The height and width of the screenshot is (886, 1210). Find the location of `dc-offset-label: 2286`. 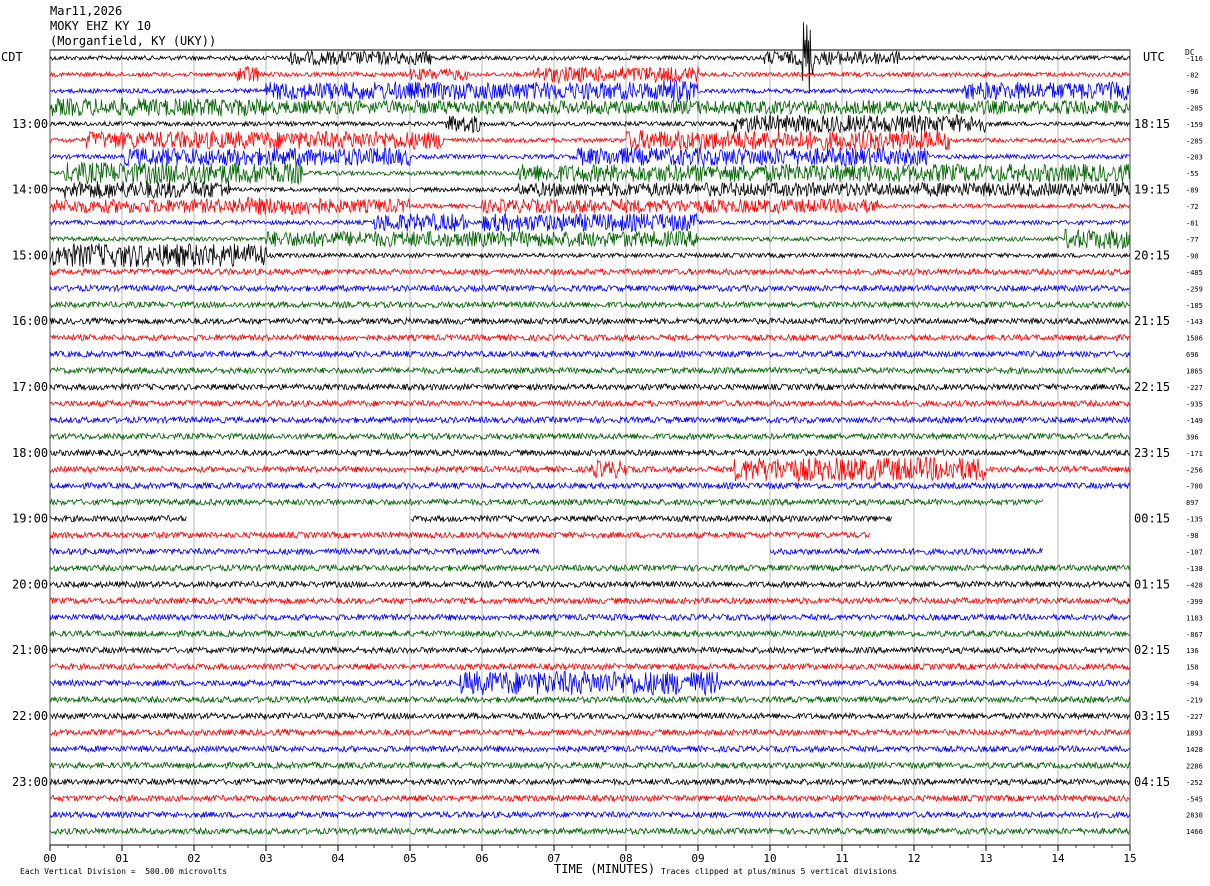

dc-offset-label: 2286 is located at coordinates (1194, 766).